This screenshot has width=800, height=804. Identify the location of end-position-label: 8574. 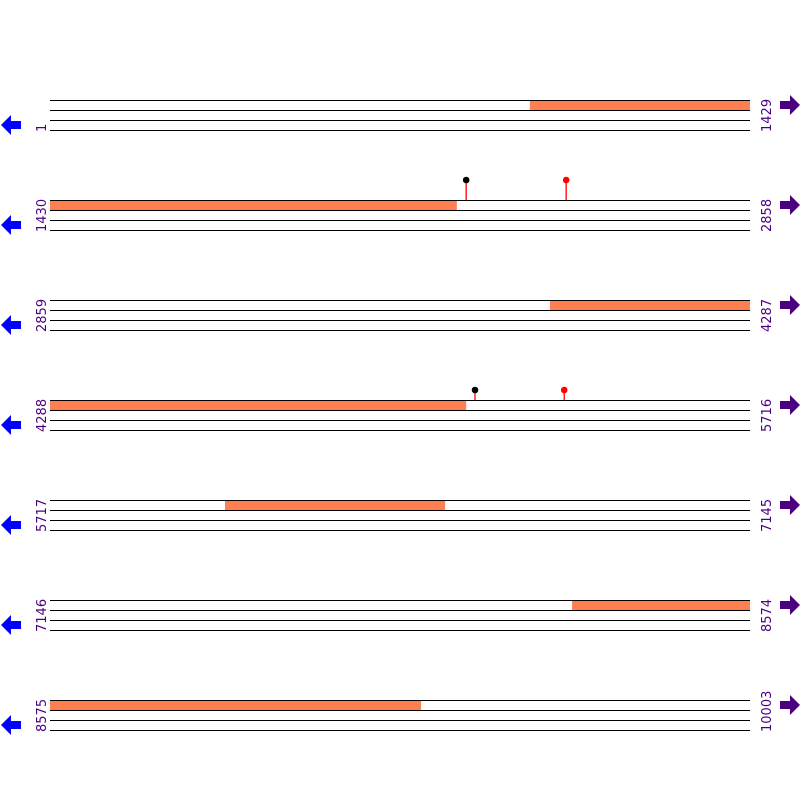
(767, 615).